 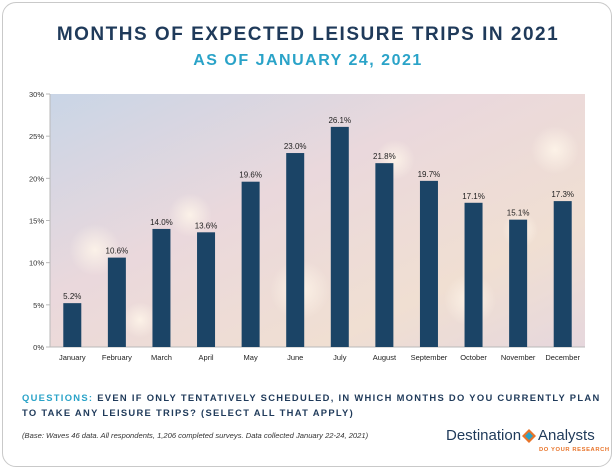 I want to click on bar-april, so click(x=206, y=289).